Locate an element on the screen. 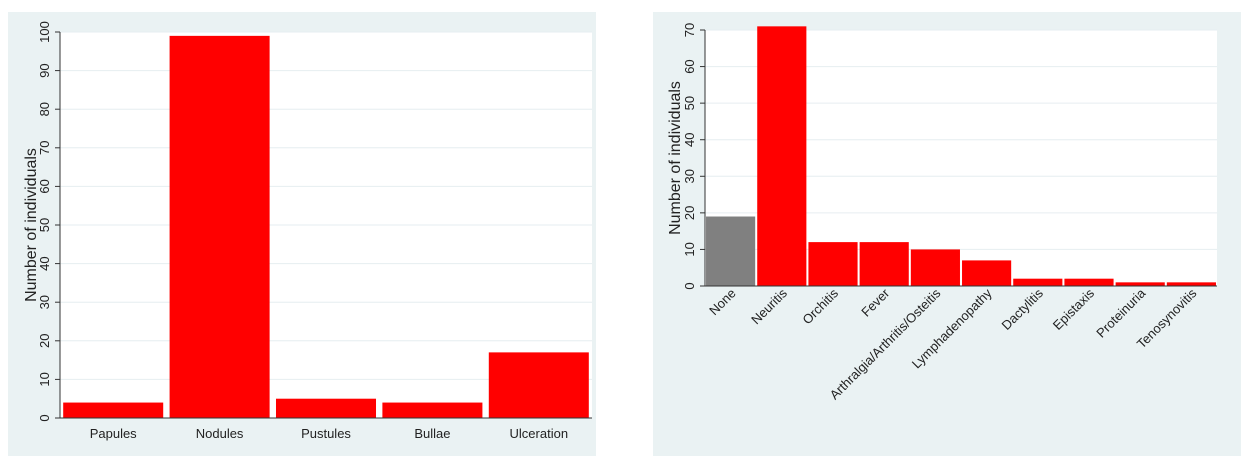  left-bar-ulceration is located at coordinates (538, 385).